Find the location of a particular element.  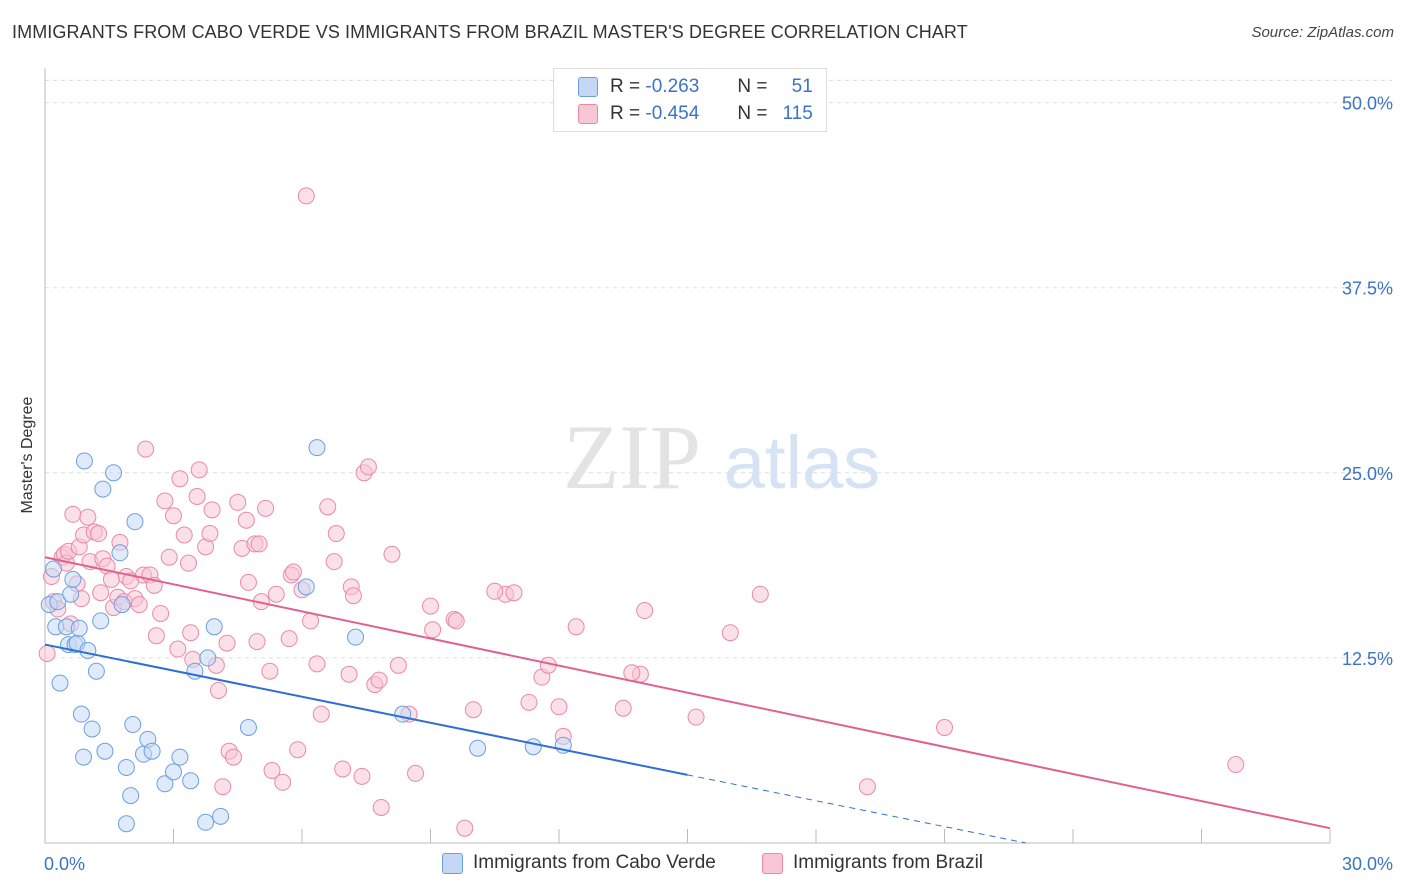

legend-swatch-blue is located at coordinates (588, 87).